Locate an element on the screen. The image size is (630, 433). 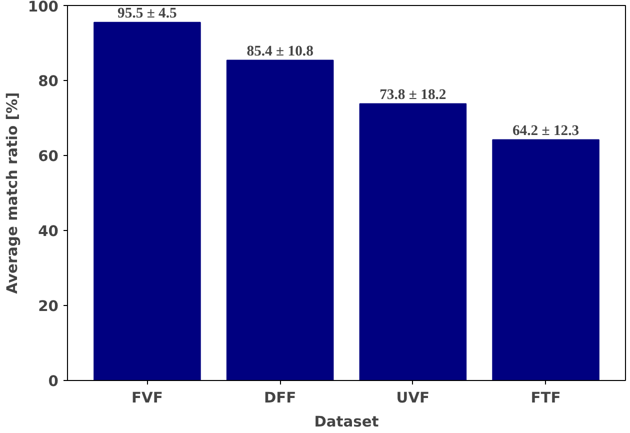
y-tick-label: 80 is located at coordinates (48, 81).